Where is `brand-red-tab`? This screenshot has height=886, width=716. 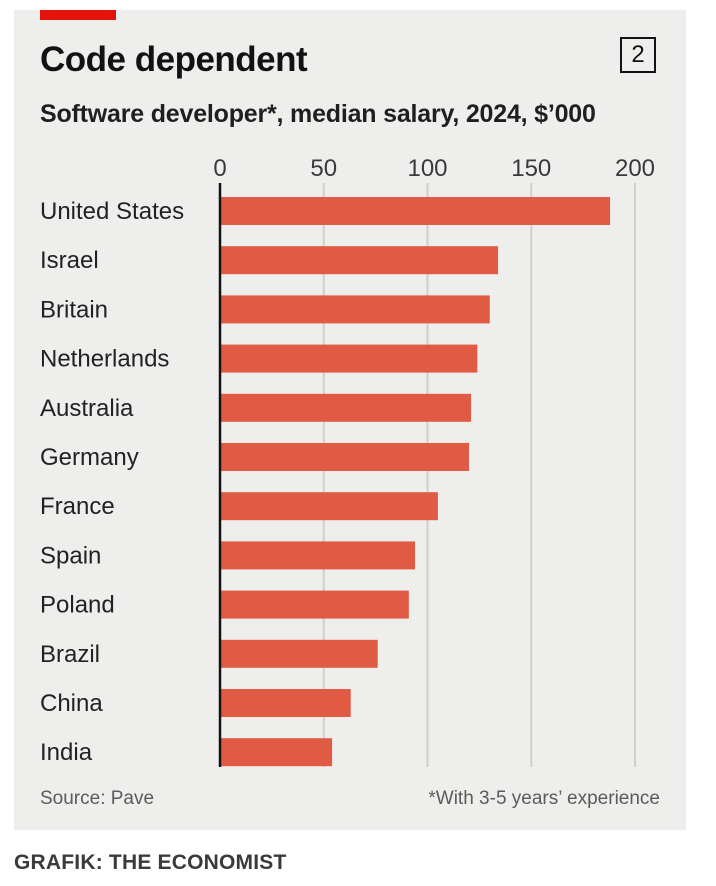 brand-red-tab is located at coordinates (78, 15).